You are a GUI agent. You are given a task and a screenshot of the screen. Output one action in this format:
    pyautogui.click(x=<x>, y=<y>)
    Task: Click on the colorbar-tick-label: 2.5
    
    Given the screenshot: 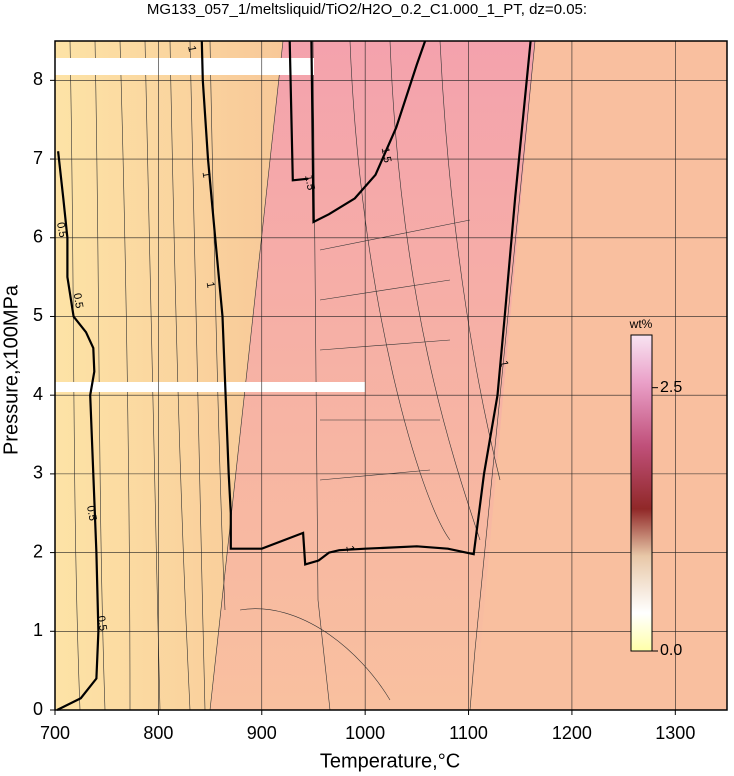 What is the action you would take?
    pyautogui.click(x=671, y=387)
    